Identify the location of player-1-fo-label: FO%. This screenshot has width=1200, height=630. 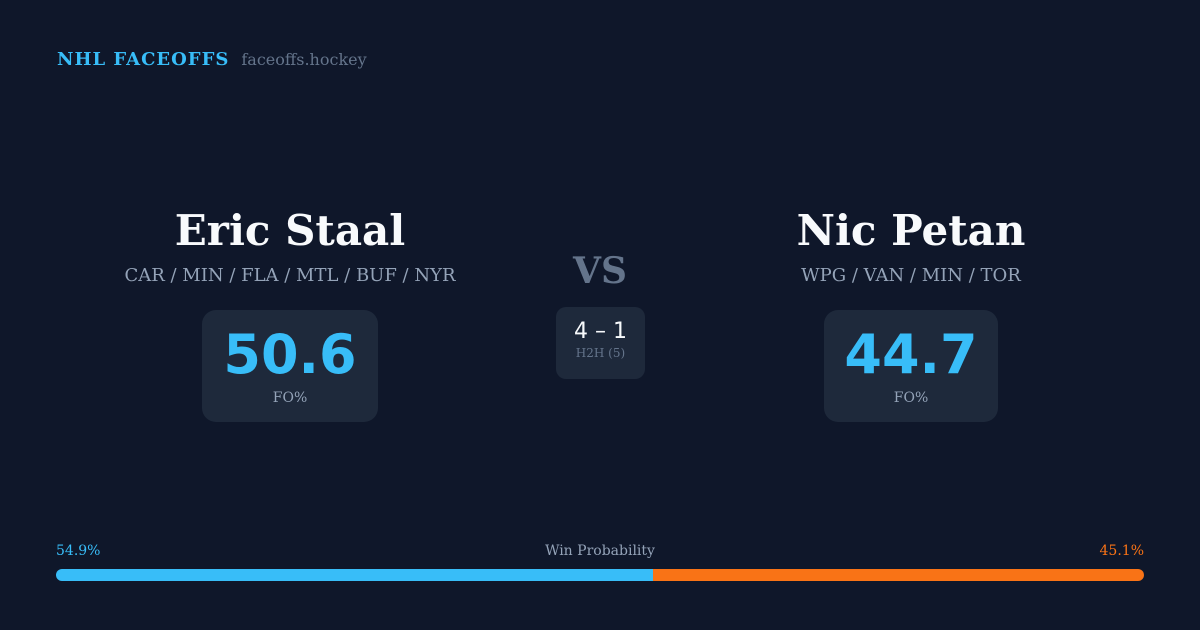
(290, 398).